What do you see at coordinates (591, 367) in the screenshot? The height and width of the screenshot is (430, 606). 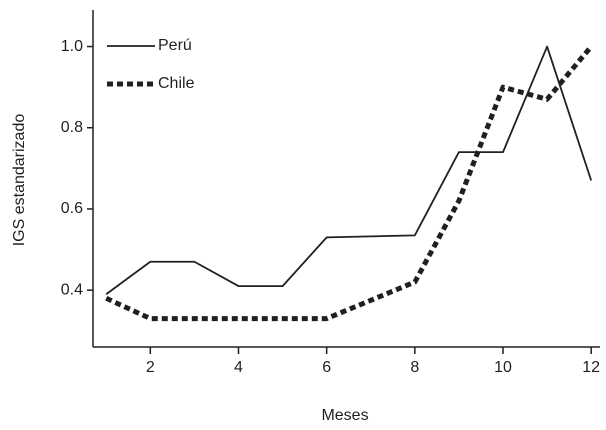 I see `x-tick-label: 12` at bounding box center [591, 367].